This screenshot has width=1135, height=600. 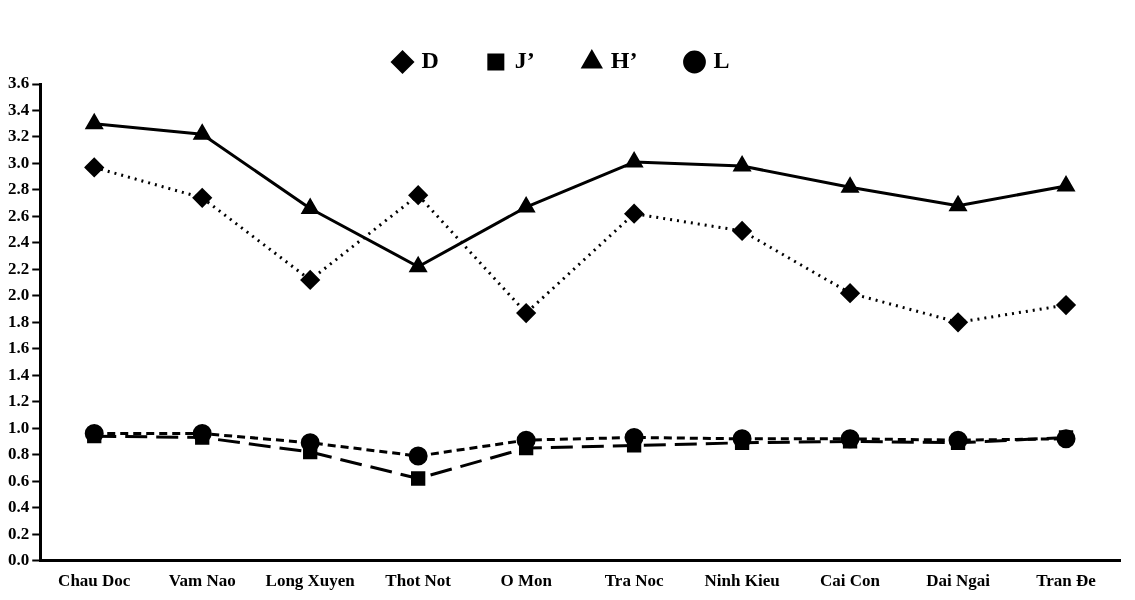 What do you see at coordinates (19, 242) in the screenshot?
I see `y-tick-label: 2.4` at bounding box center [19, 242].